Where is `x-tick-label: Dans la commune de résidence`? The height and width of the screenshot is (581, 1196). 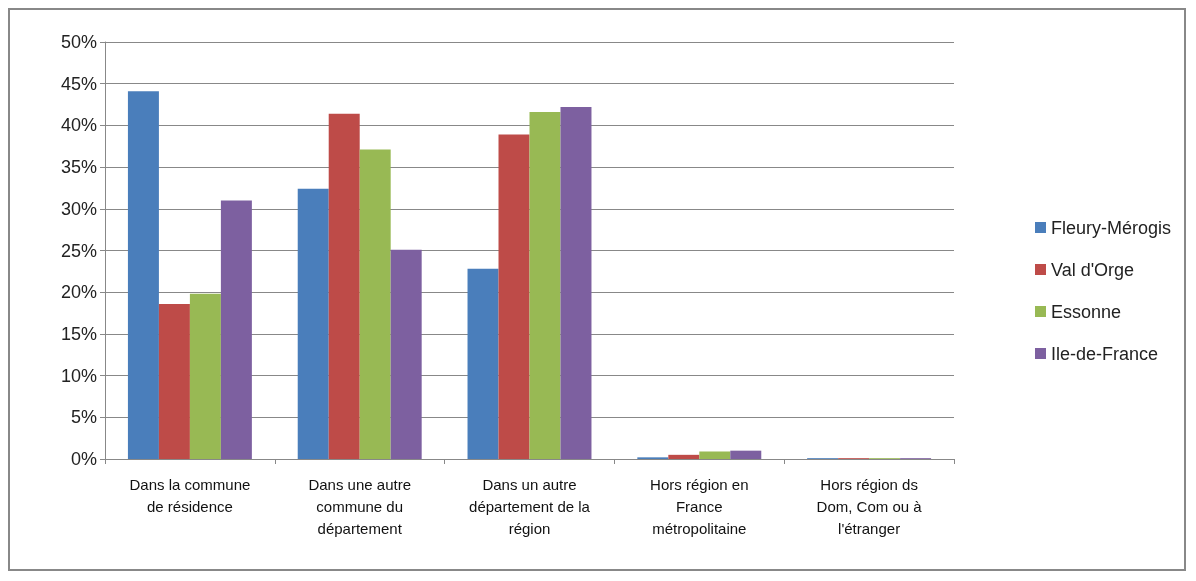 x-tick-label: Dans la commune de résidence is located at coordinates (190, 495).